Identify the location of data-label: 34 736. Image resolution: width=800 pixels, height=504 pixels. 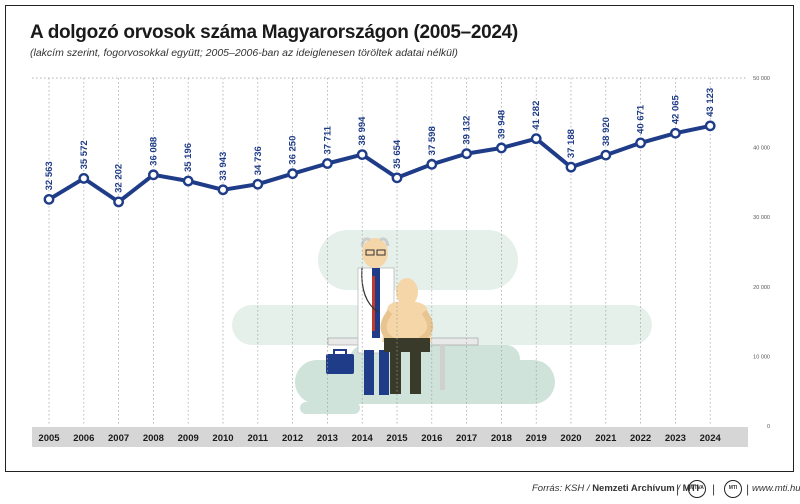
(258, 160).